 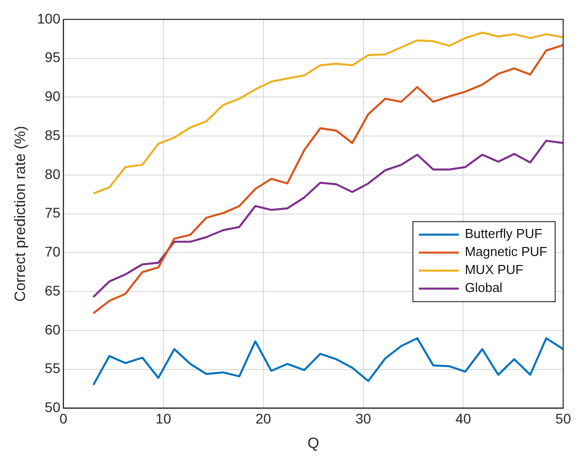 I want to click on y-tick-label: 65, so click(x=52, y=290).